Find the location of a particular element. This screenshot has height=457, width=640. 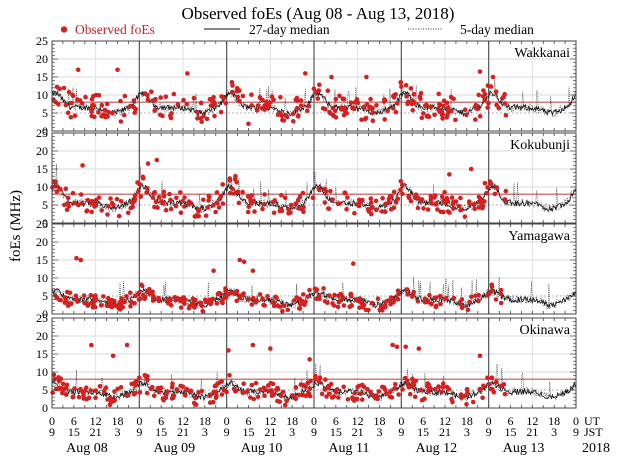

station-label: Okinawa is located at coordinates (544, 330).